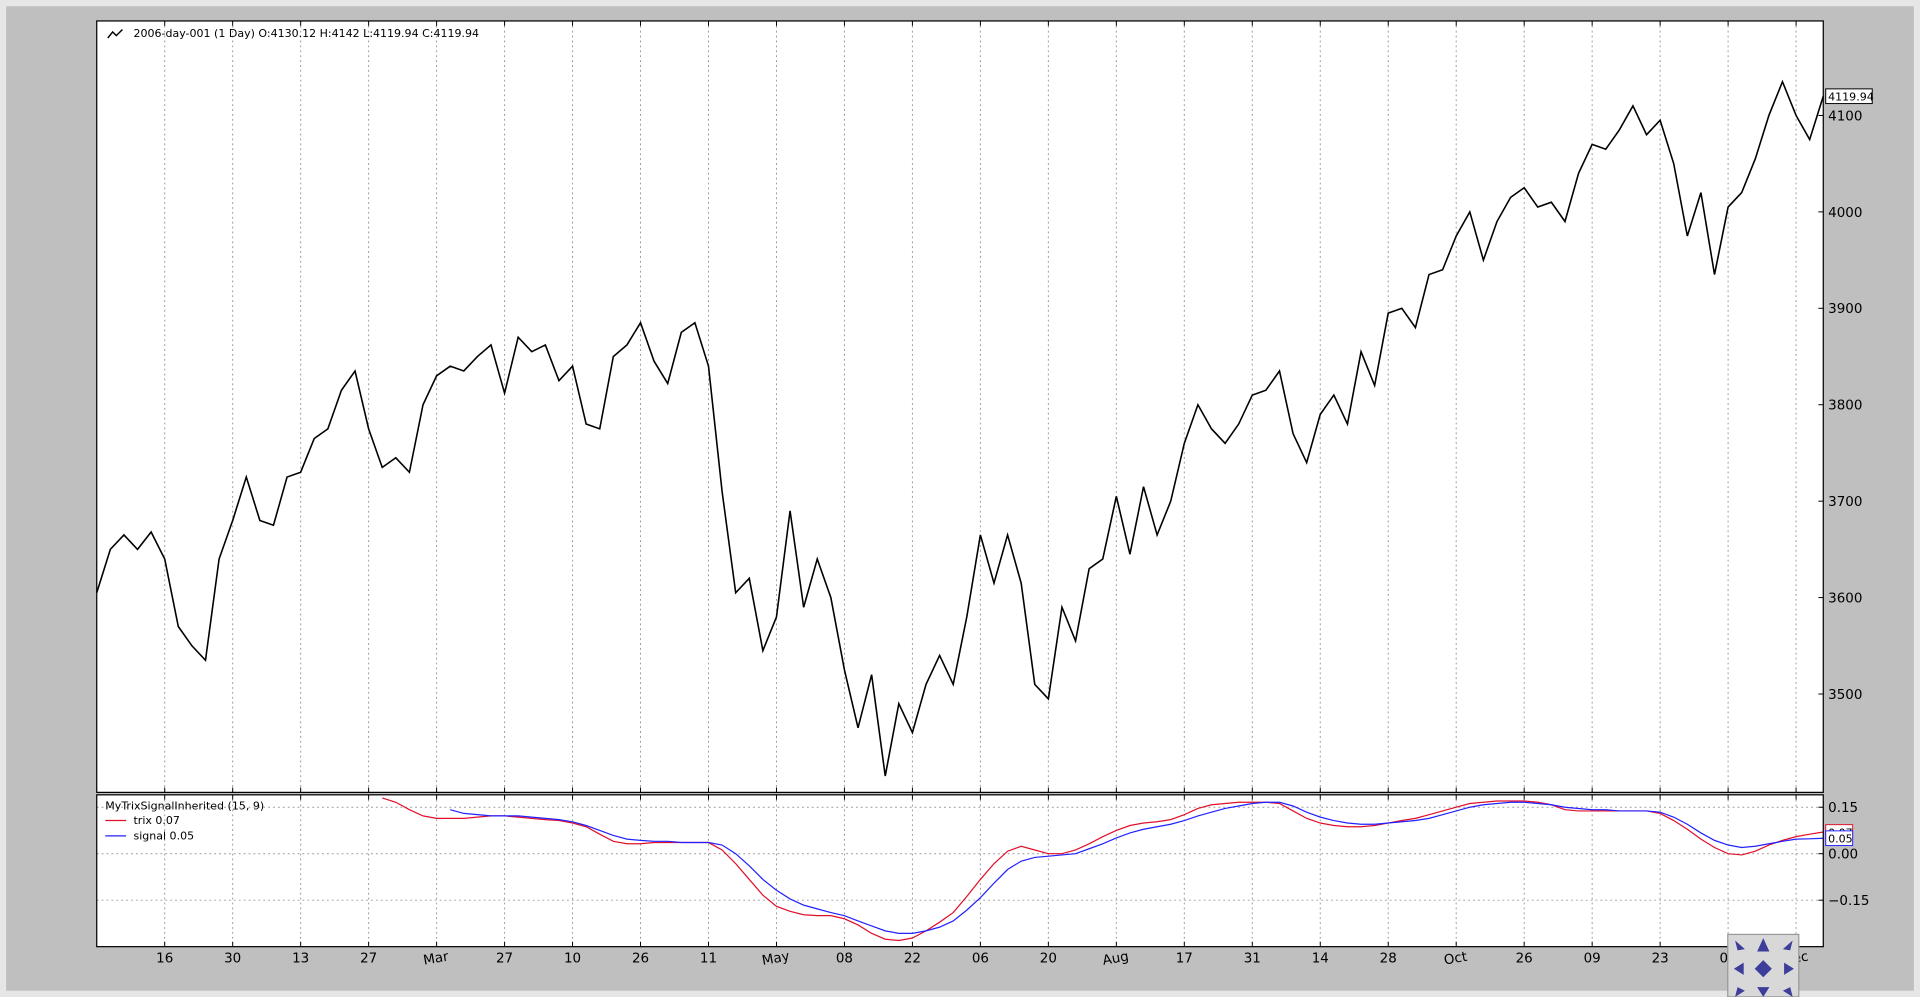  What do you see at coordinates (1388, 959) in the screenshot?
I see `x-tick-label: 28` at bounding box center [1388, 959].